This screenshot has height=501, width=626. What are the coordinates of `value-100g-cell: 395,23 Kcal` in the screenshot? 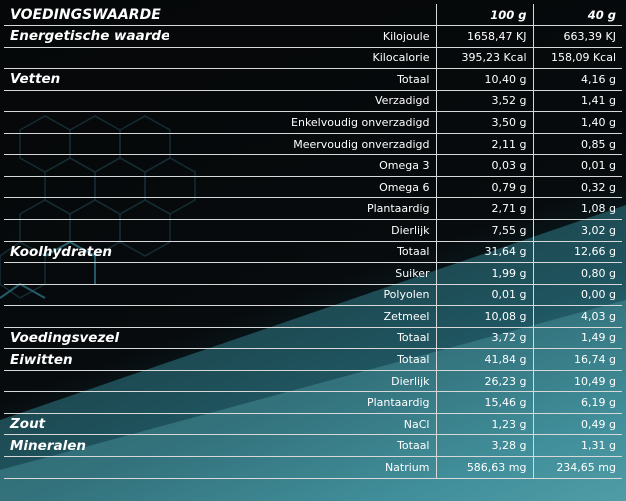 It's located at (484, 58).